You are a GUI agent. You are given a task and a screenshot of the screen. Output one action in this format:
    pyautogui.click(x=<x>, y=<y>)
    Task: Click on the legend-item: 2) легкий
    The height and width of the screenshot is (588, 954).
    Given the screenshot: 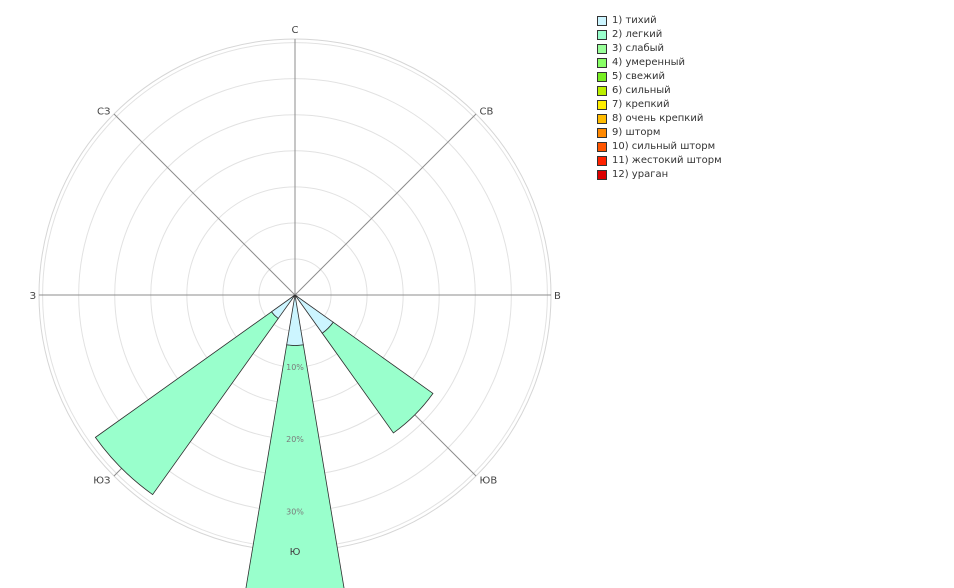 What is the action you would take?
    pyautogui.click(x=659, y=35)
    